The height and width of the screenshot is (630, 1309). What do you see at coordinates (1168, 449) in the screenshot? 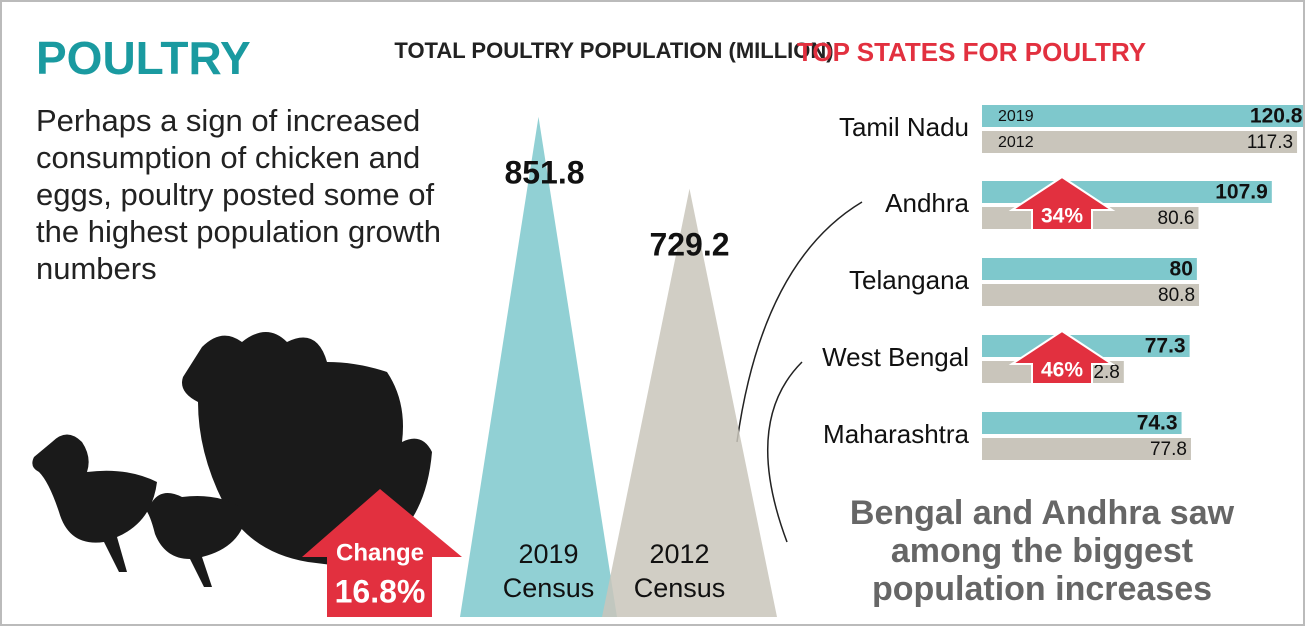
I see `value-label: 77.8` at bounding box center [1168, 449].